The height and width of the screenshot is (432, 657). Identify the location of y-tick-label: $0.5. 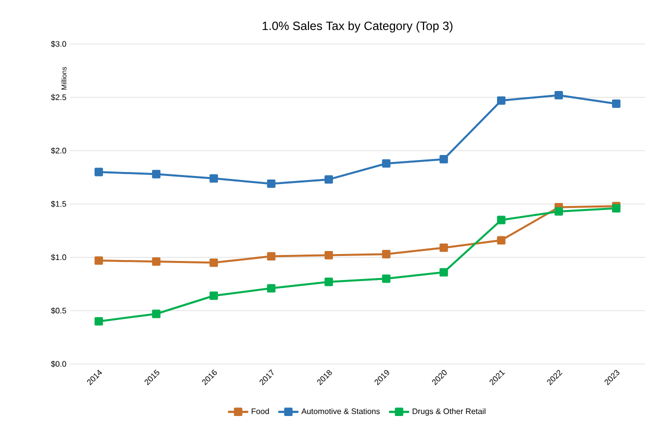
(58, 310).